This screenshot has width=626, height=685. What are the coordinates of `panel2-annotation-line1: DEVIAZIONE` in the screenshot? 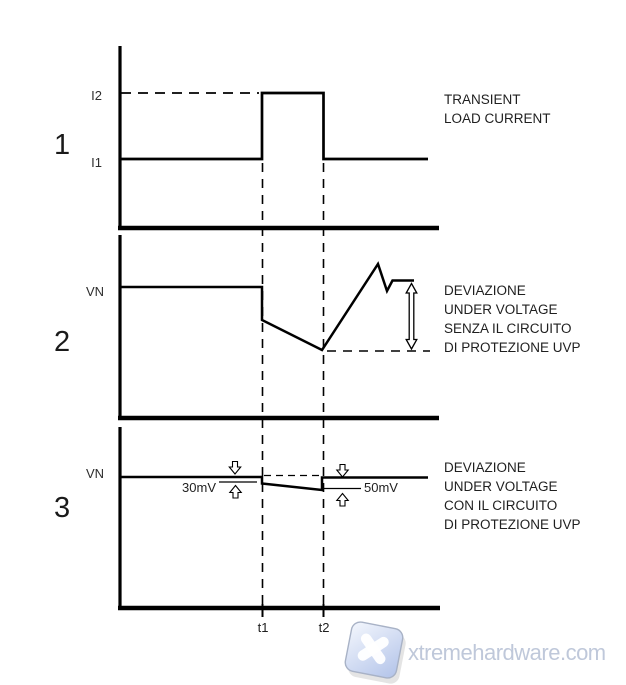 It's located at (485, 290).